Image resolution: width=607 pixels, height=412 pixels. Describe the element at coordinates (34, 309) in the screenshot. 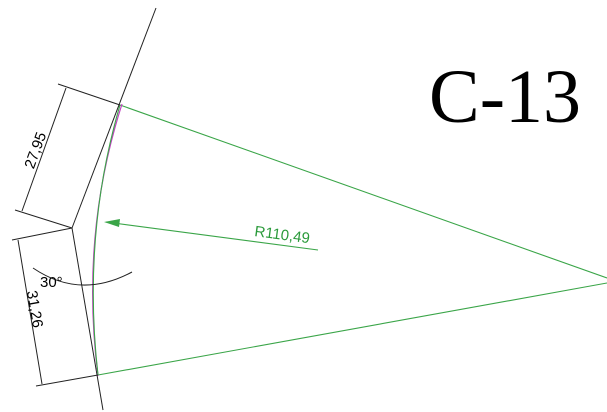

I see `dimension-label: 31,26` at that location.